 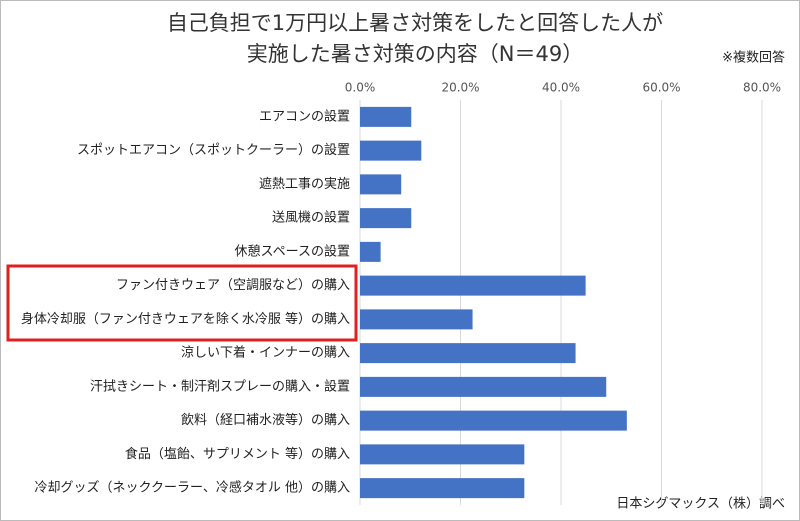 I want to click on y-tick-label: 涼しい下着・インナーの購入, so click(x=265, y=353).